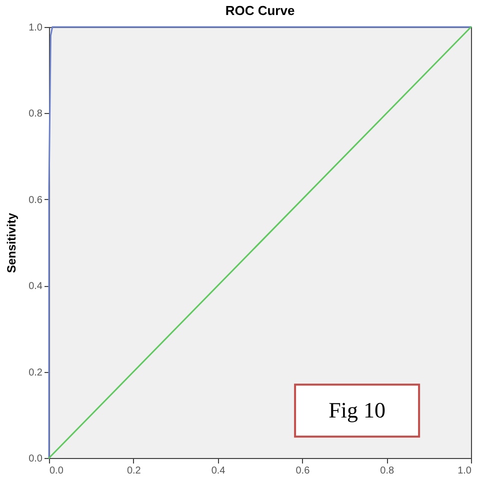 This screenshot has width=499, height=492. What do you see at coordinates (35, 200) in the screenshot?
I see `y-tick-label: 0.6` at bounding box center [35, 200].